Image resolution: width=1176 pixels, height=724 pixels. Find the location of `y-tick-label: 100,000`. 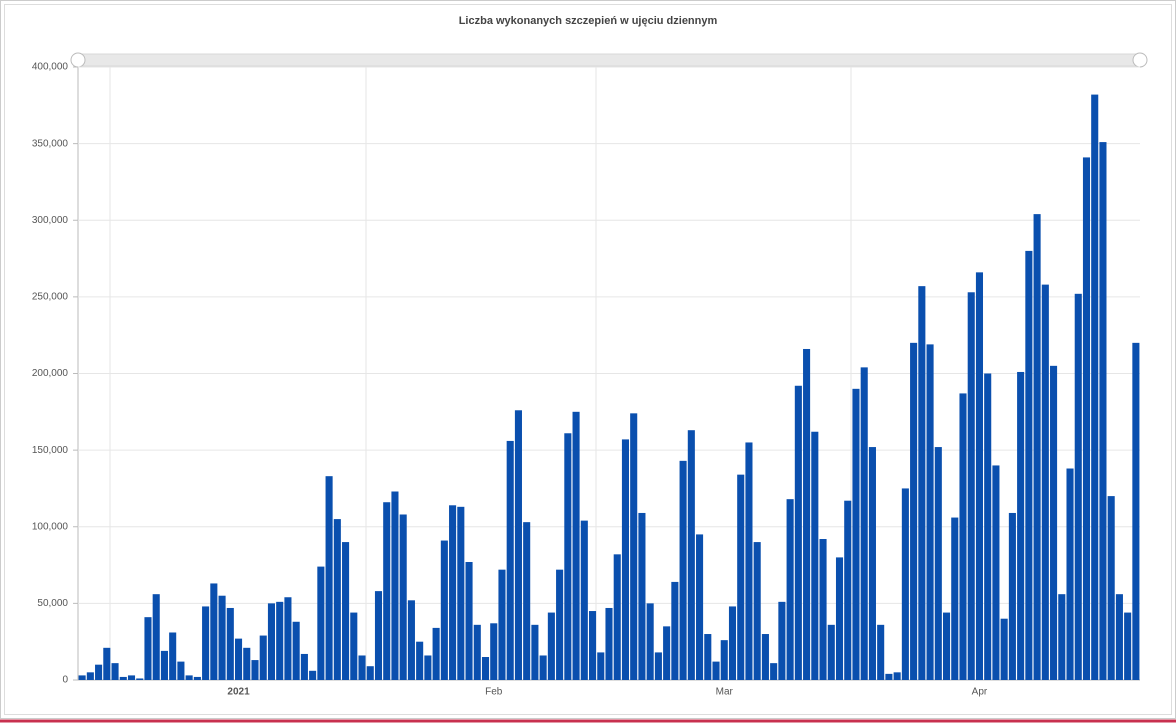

y-tick-label: 100,000 is located at coordinates (50, 526).